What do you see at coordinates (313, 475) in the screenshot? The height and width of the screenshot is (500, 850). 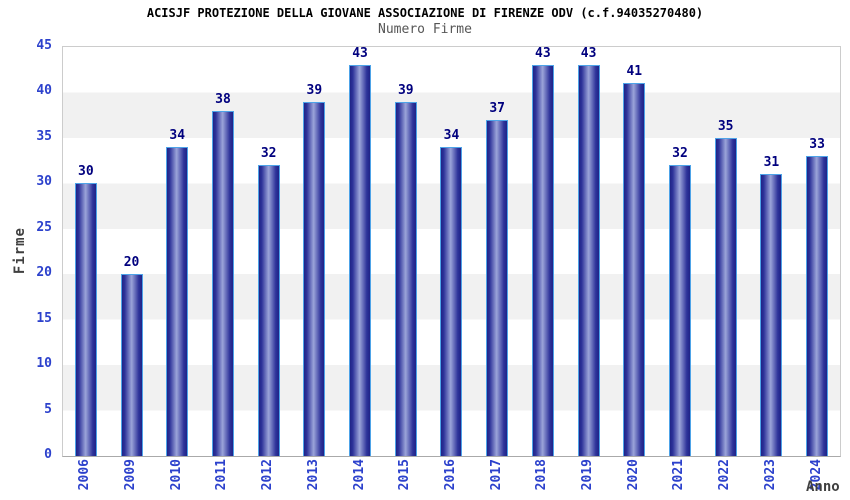 I see `x-tick-label: 2013` at bounding box center [313, 475].